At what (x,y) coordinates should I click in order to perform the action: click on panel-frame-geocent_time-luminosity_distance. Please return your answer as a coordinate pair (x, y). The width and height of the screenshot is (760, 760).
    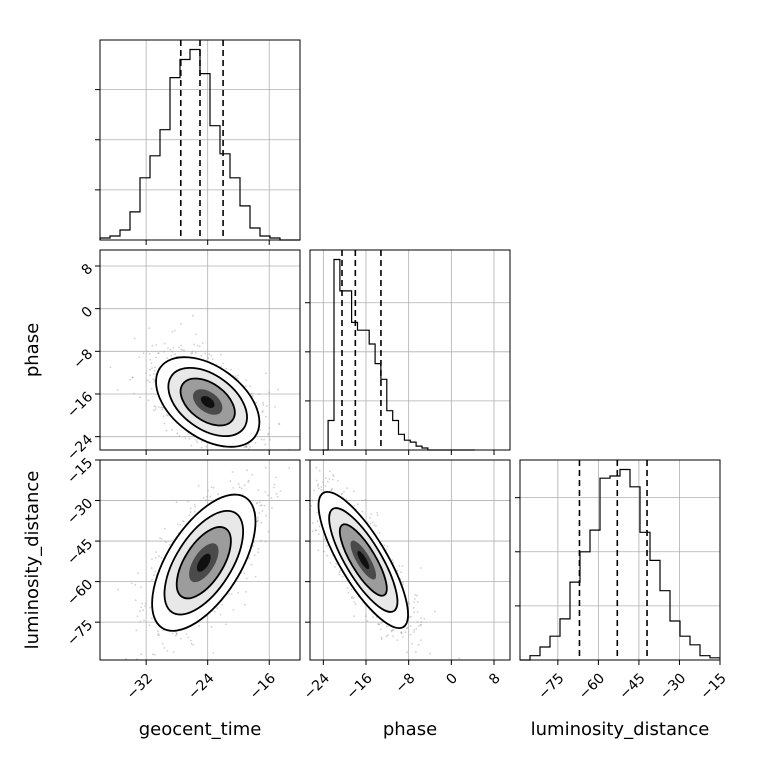
    Looking at the image, I should click on (200, 560).